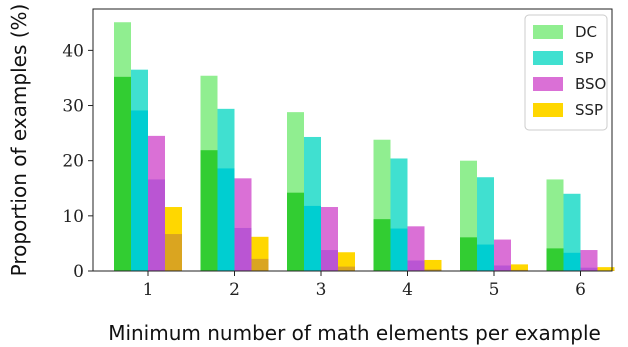 This screenshot has width=628, height=347. Describe the element at coordinates (73, 51) in the screenshot. I see `y-tick-label: 40` at that location.